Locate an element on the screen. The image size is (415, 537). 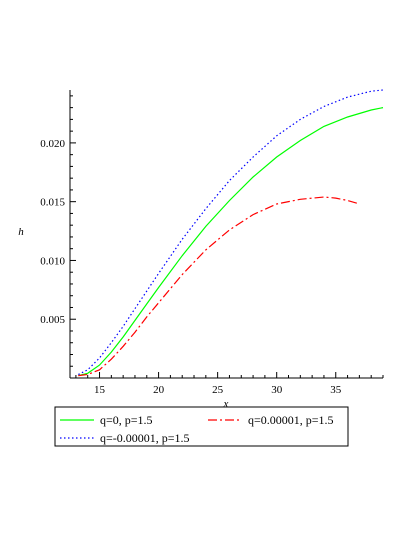
x-tick-label: 30 is located at coordinates (277, 390).